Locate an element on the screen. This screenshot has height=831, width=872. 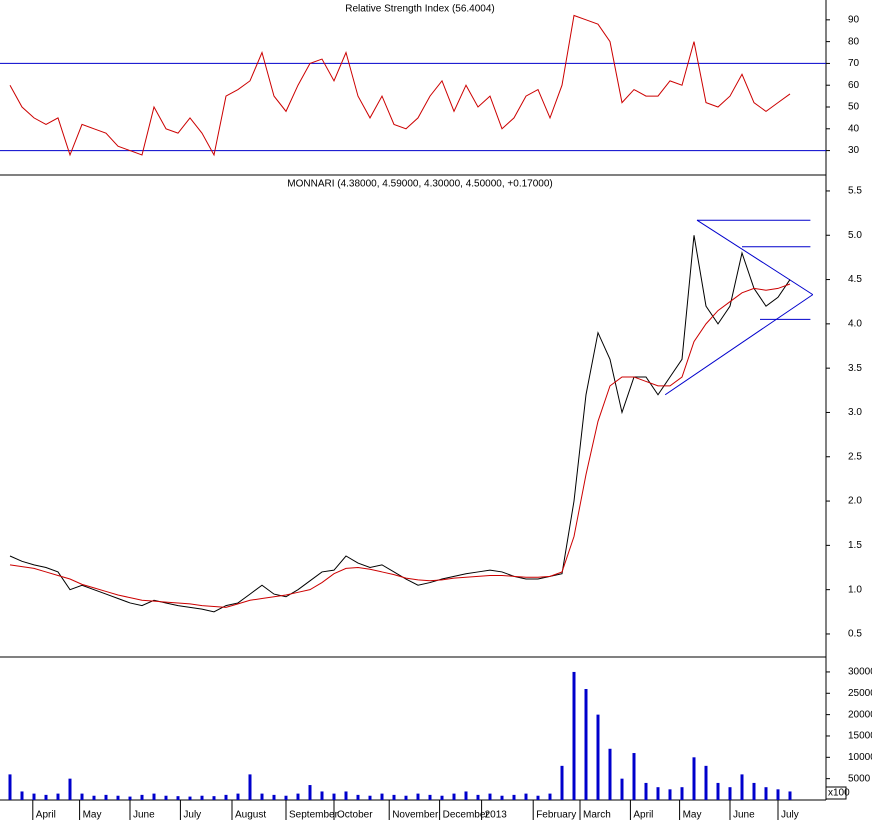
y-tick-label: 1.0 is located at coordinates (855, 589).